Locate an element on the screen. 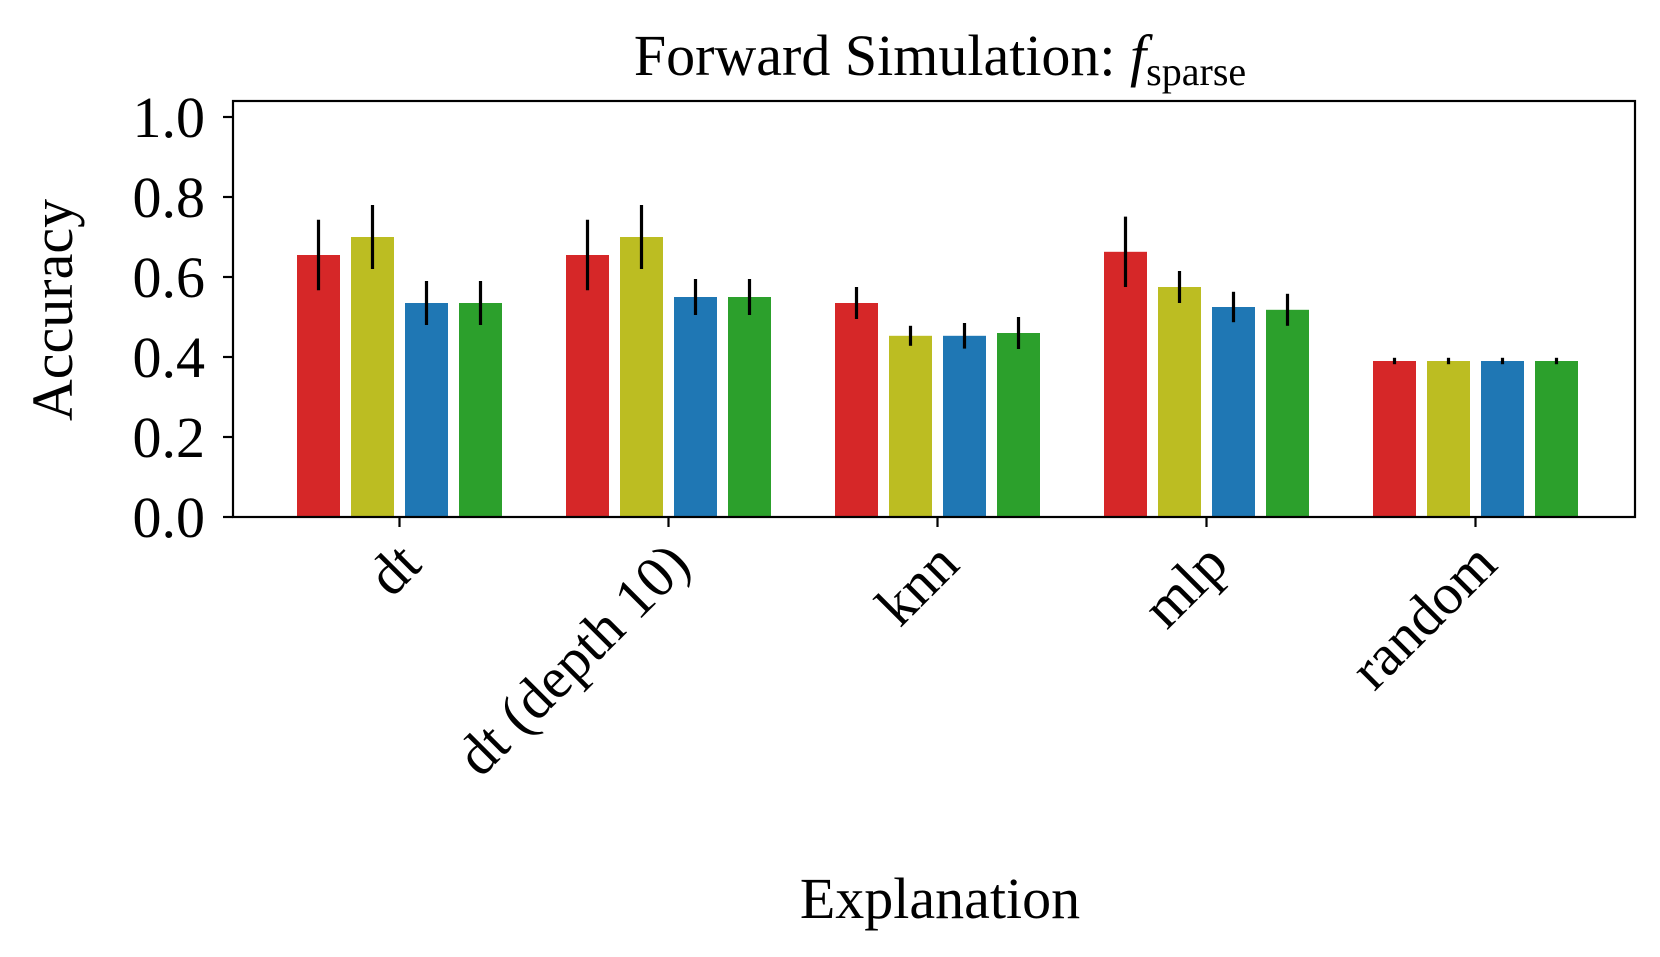 This screenshot has width=1660, height=957. chart-title: Forward Simulation: fsparse is located at coordinates (940, 58).